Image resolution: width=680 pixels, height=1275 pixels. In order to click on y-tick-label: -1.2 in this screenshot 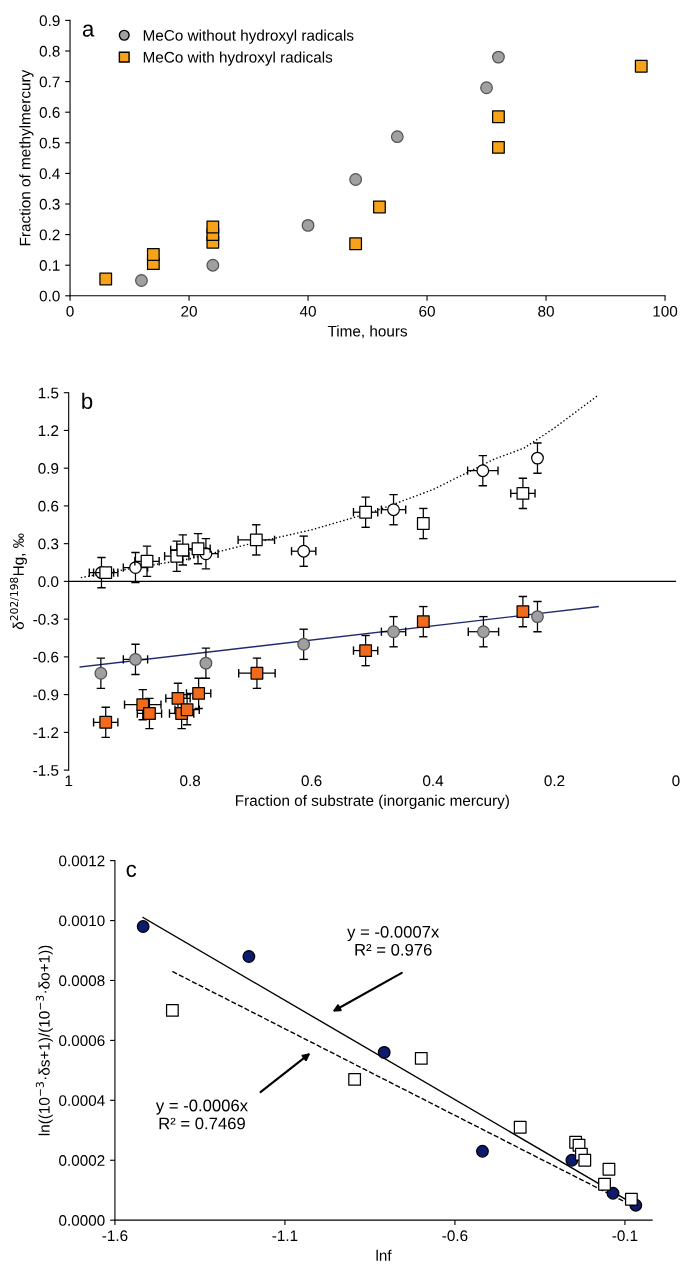, I will do `click(46, 732)`.